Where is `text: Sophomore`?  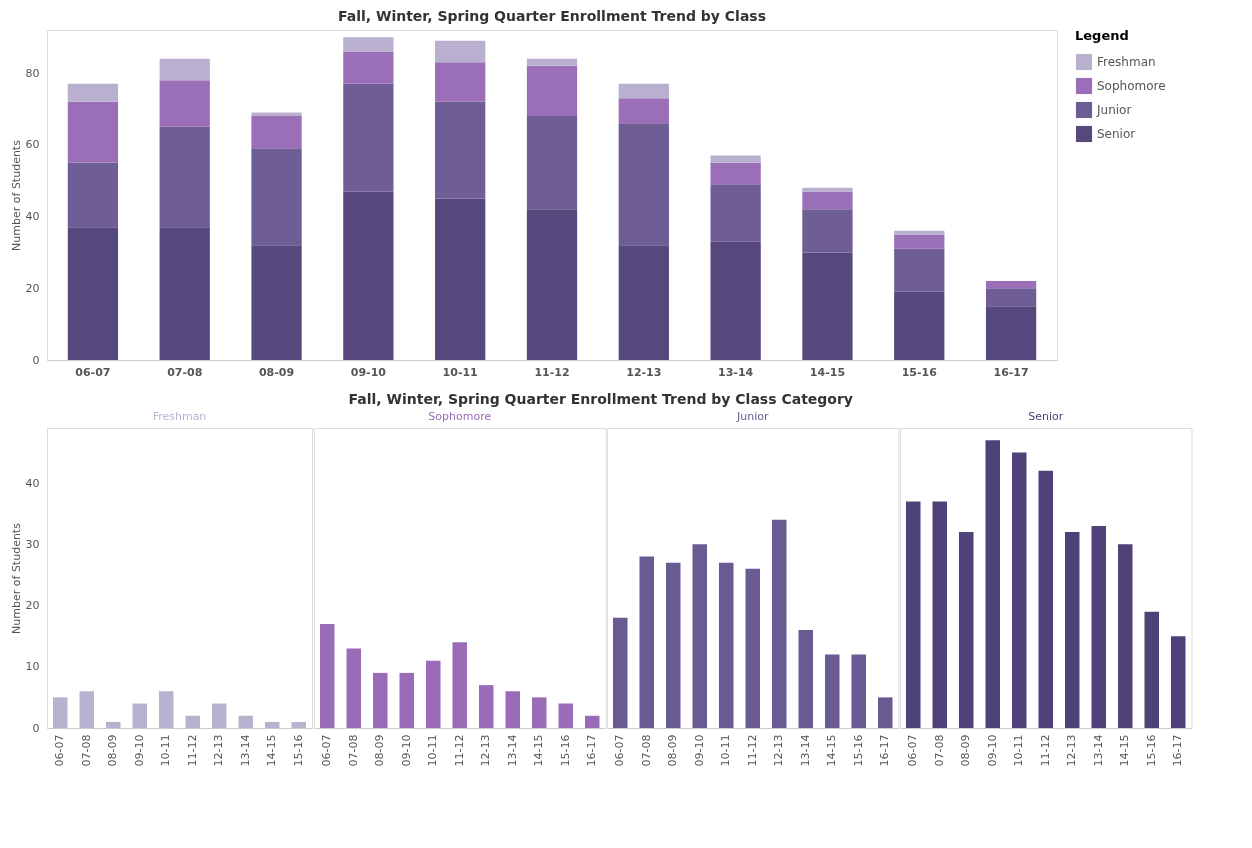
text: Sophomore is located at coordinates (460, 416).